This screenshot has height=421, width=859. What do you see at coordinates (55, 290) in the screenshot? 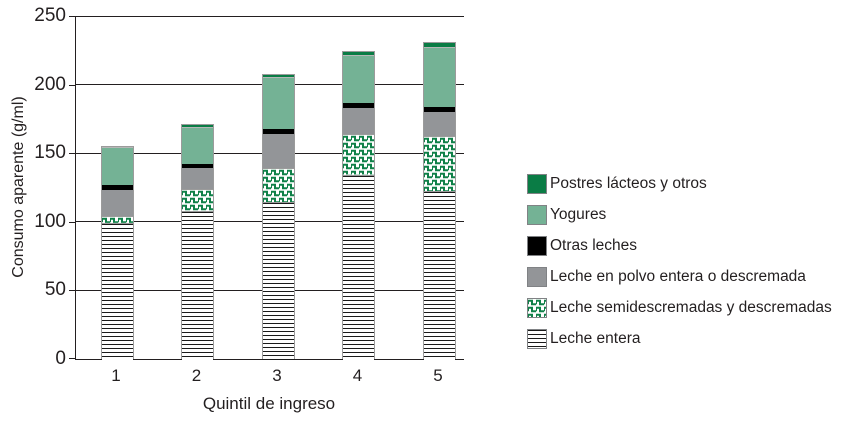
I see `y-tick-label-50: 50` at bounding box center [55, 290].